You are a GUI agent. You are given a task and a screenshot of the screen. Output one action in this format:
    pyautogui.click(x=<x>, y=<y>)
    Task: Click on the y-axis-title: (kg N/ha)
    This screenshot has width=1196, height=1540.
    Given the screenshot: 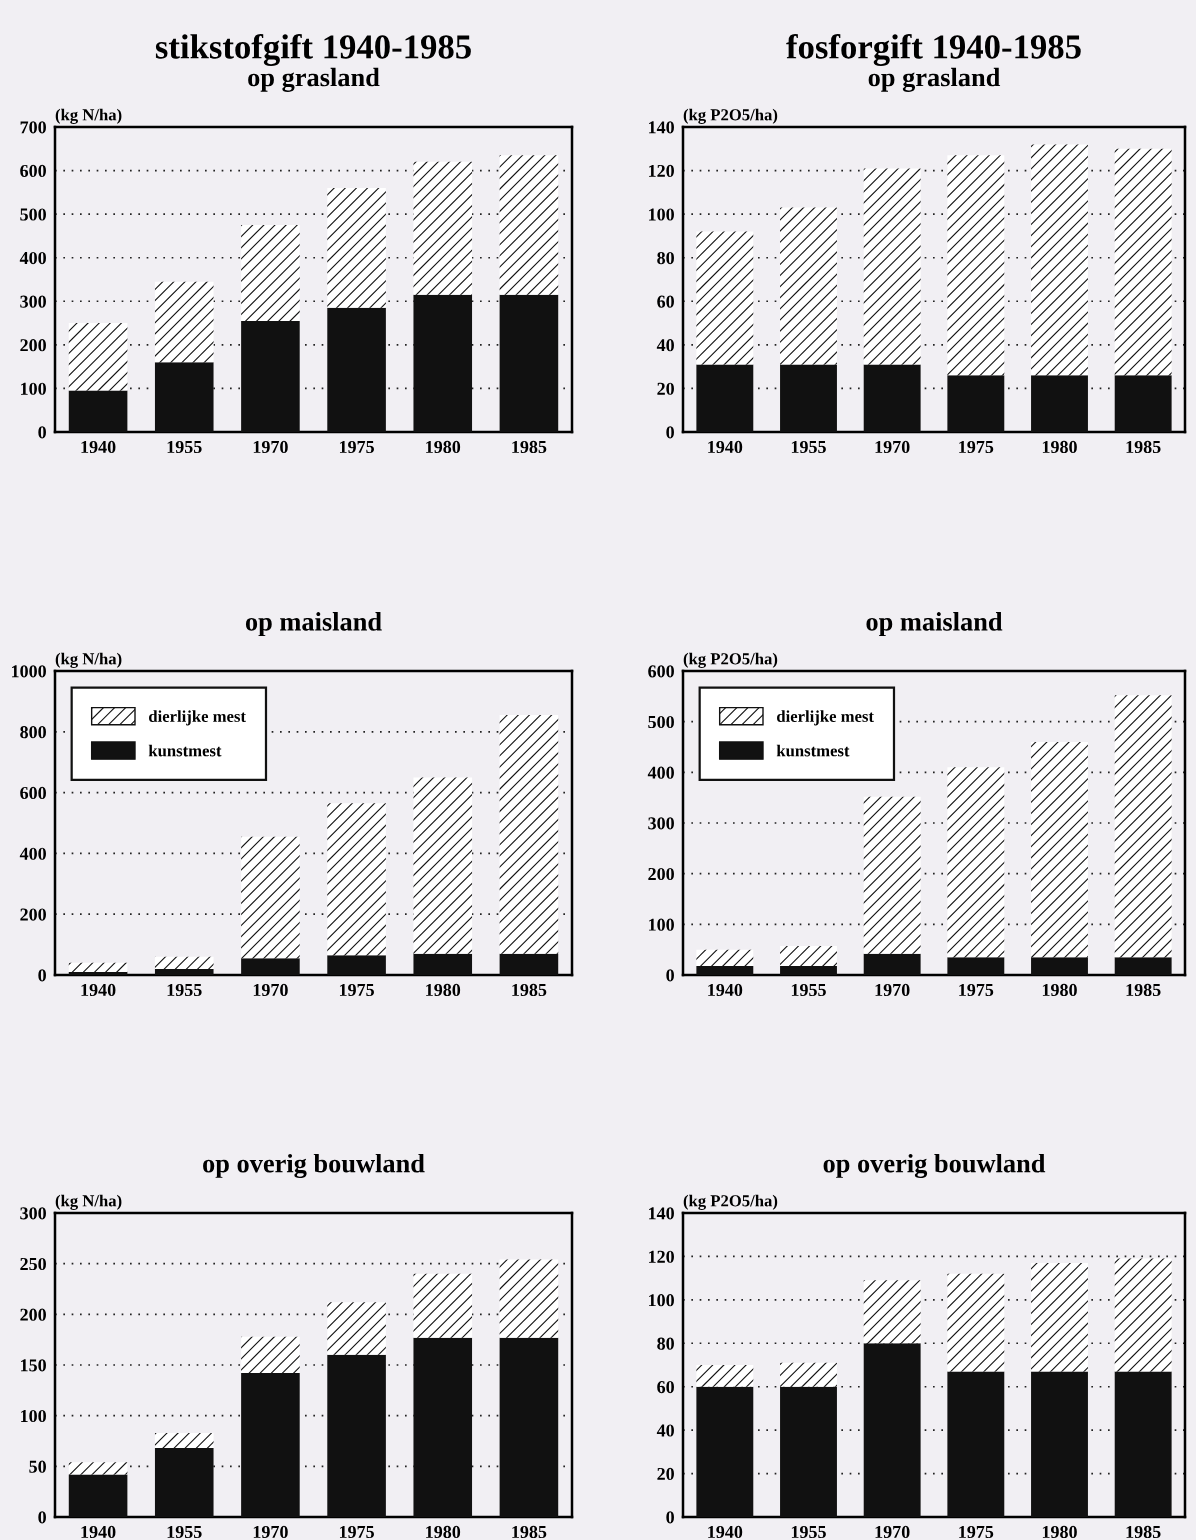 What is the action you would take?
    pyautogui.click(x=88, y=660)
    